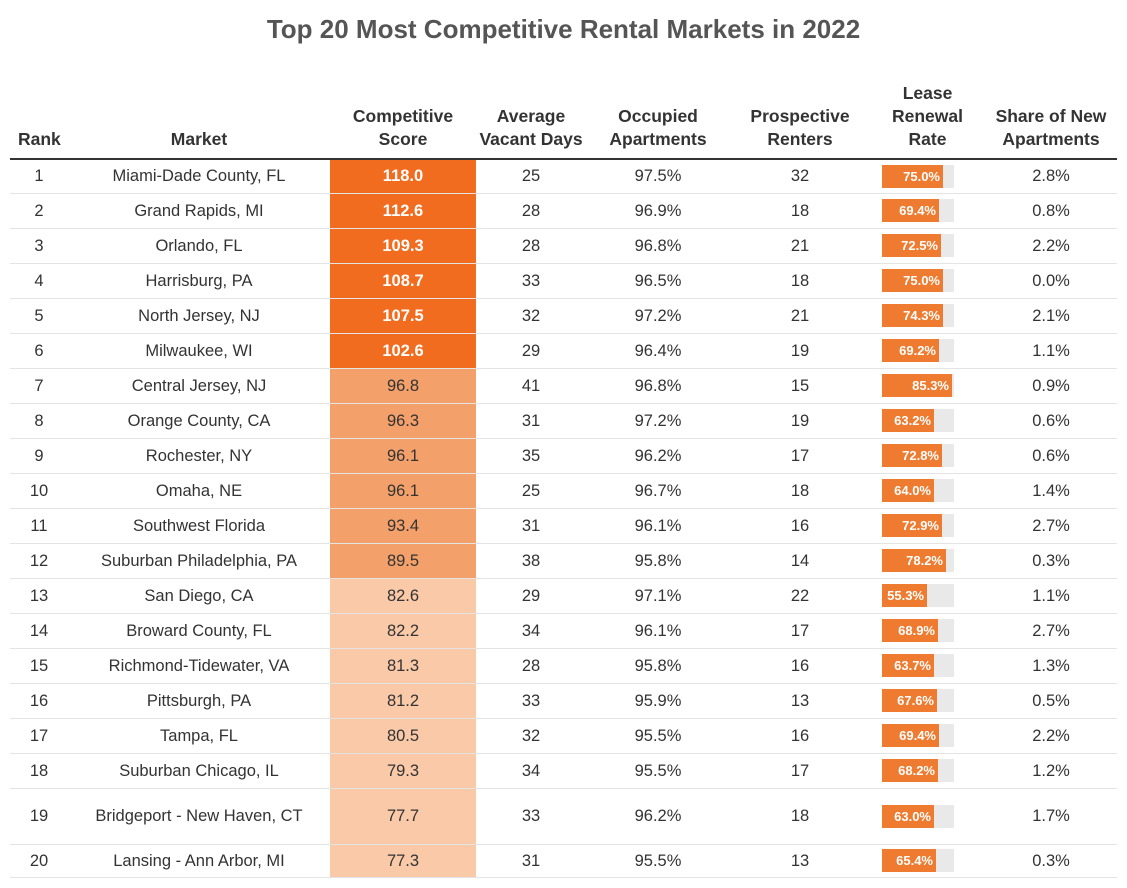  I want to click on market-cell: Rochester, NY, so click(199, 456).